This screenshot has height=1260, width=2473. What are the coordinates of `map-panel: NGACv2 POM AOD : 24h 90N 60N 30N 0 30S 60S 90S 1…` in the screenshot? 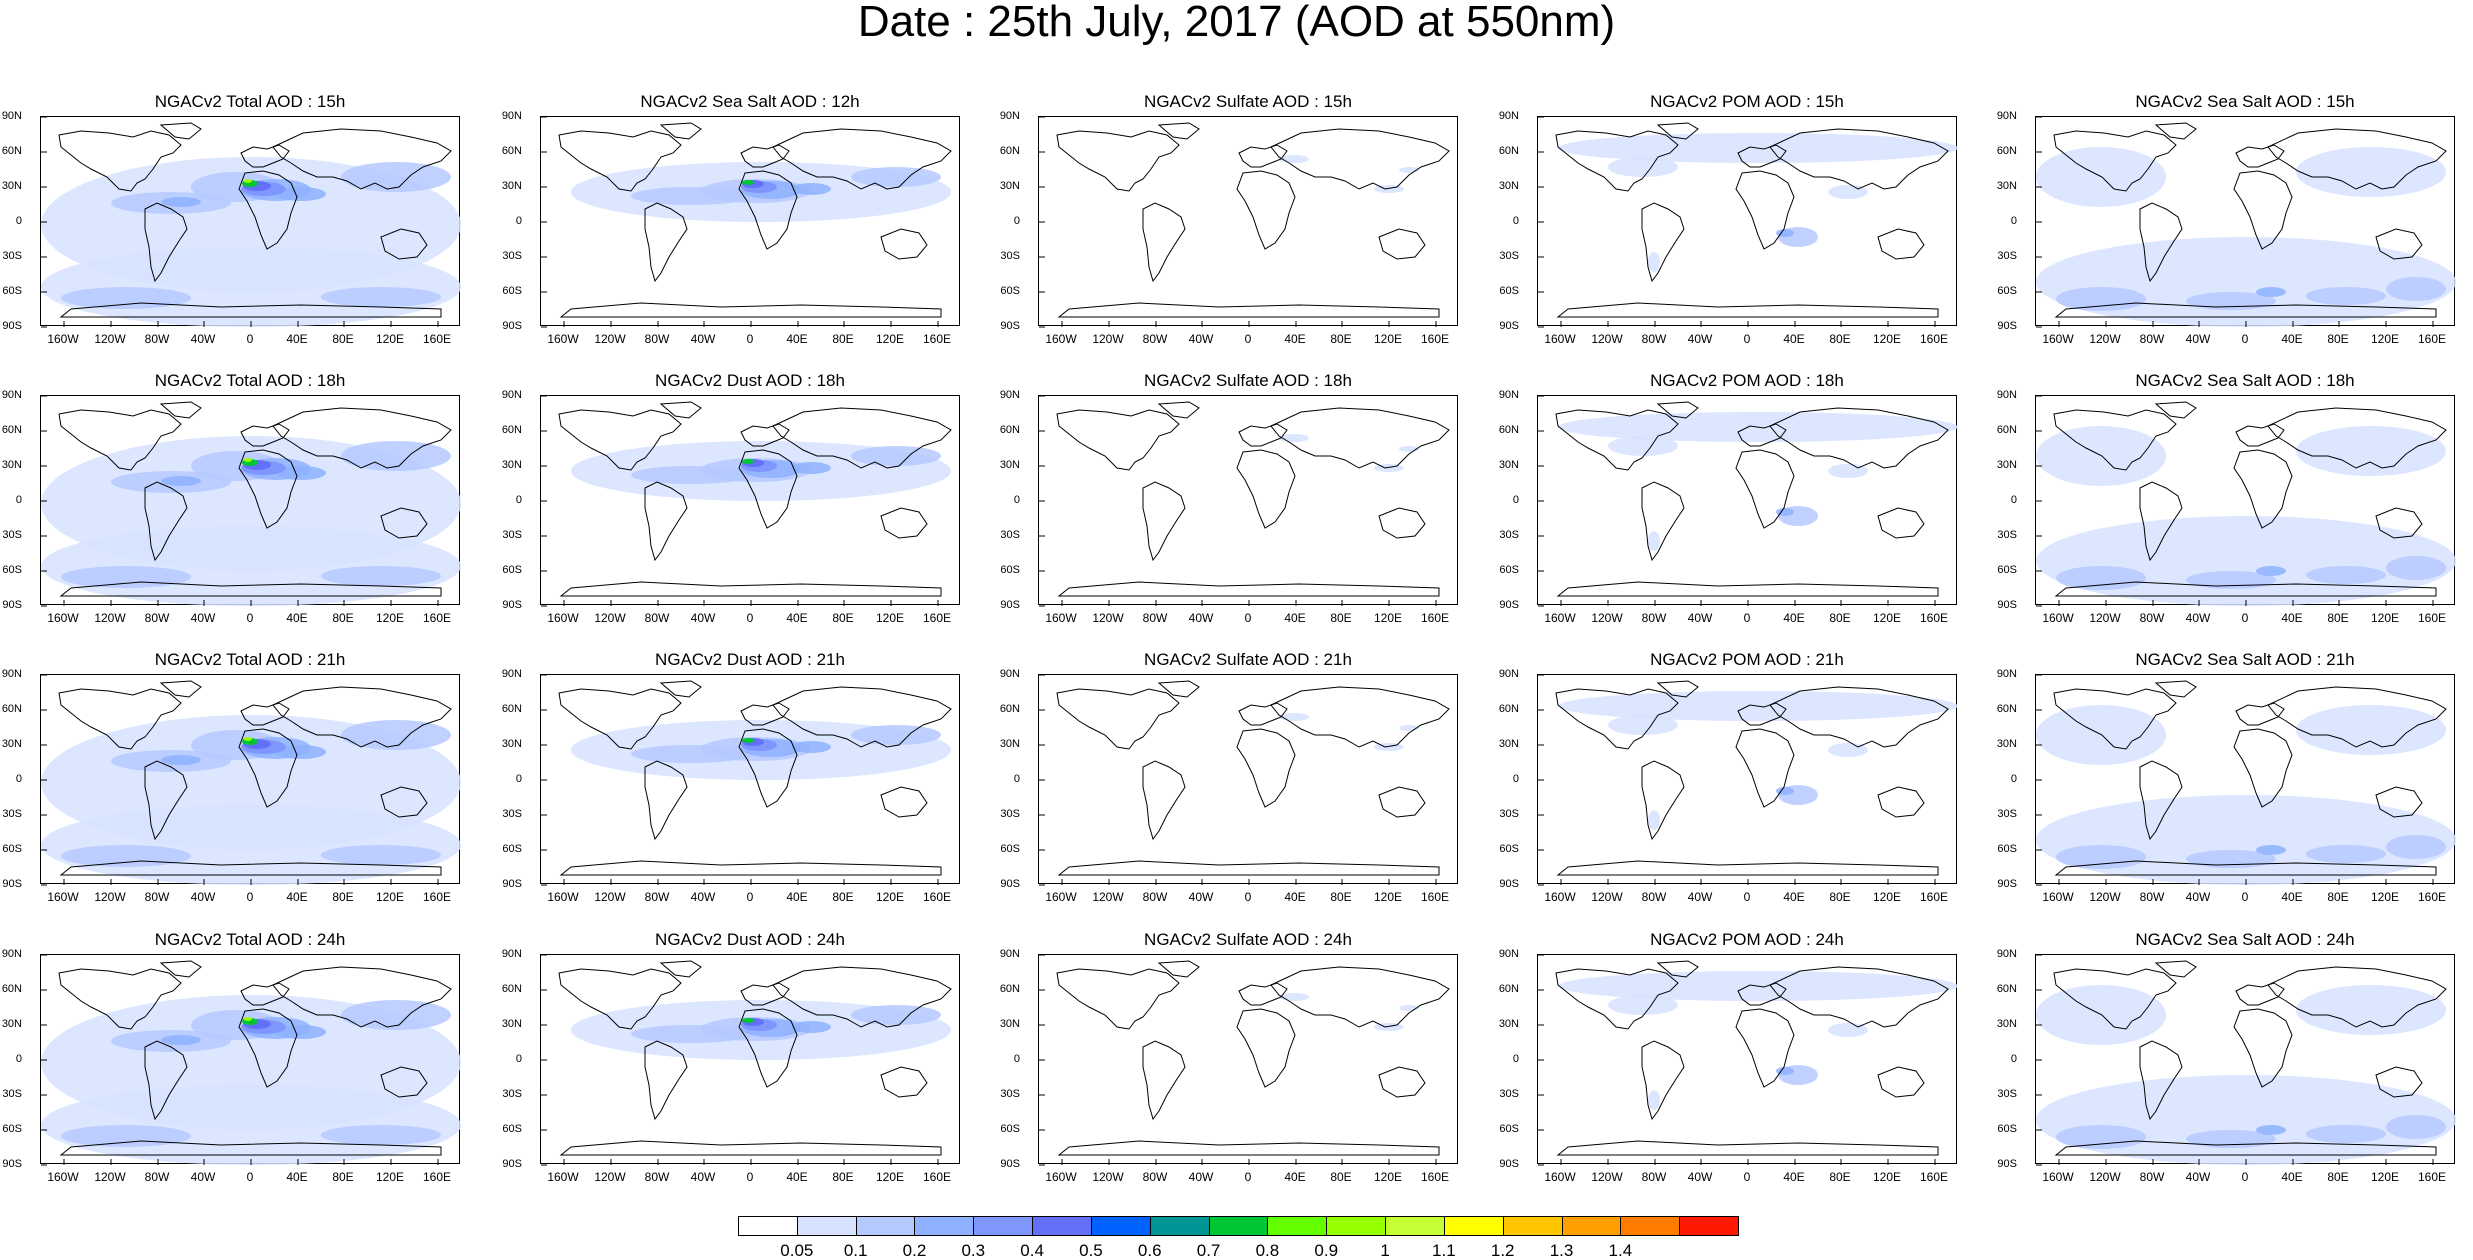 It's located at (1727, 1057).